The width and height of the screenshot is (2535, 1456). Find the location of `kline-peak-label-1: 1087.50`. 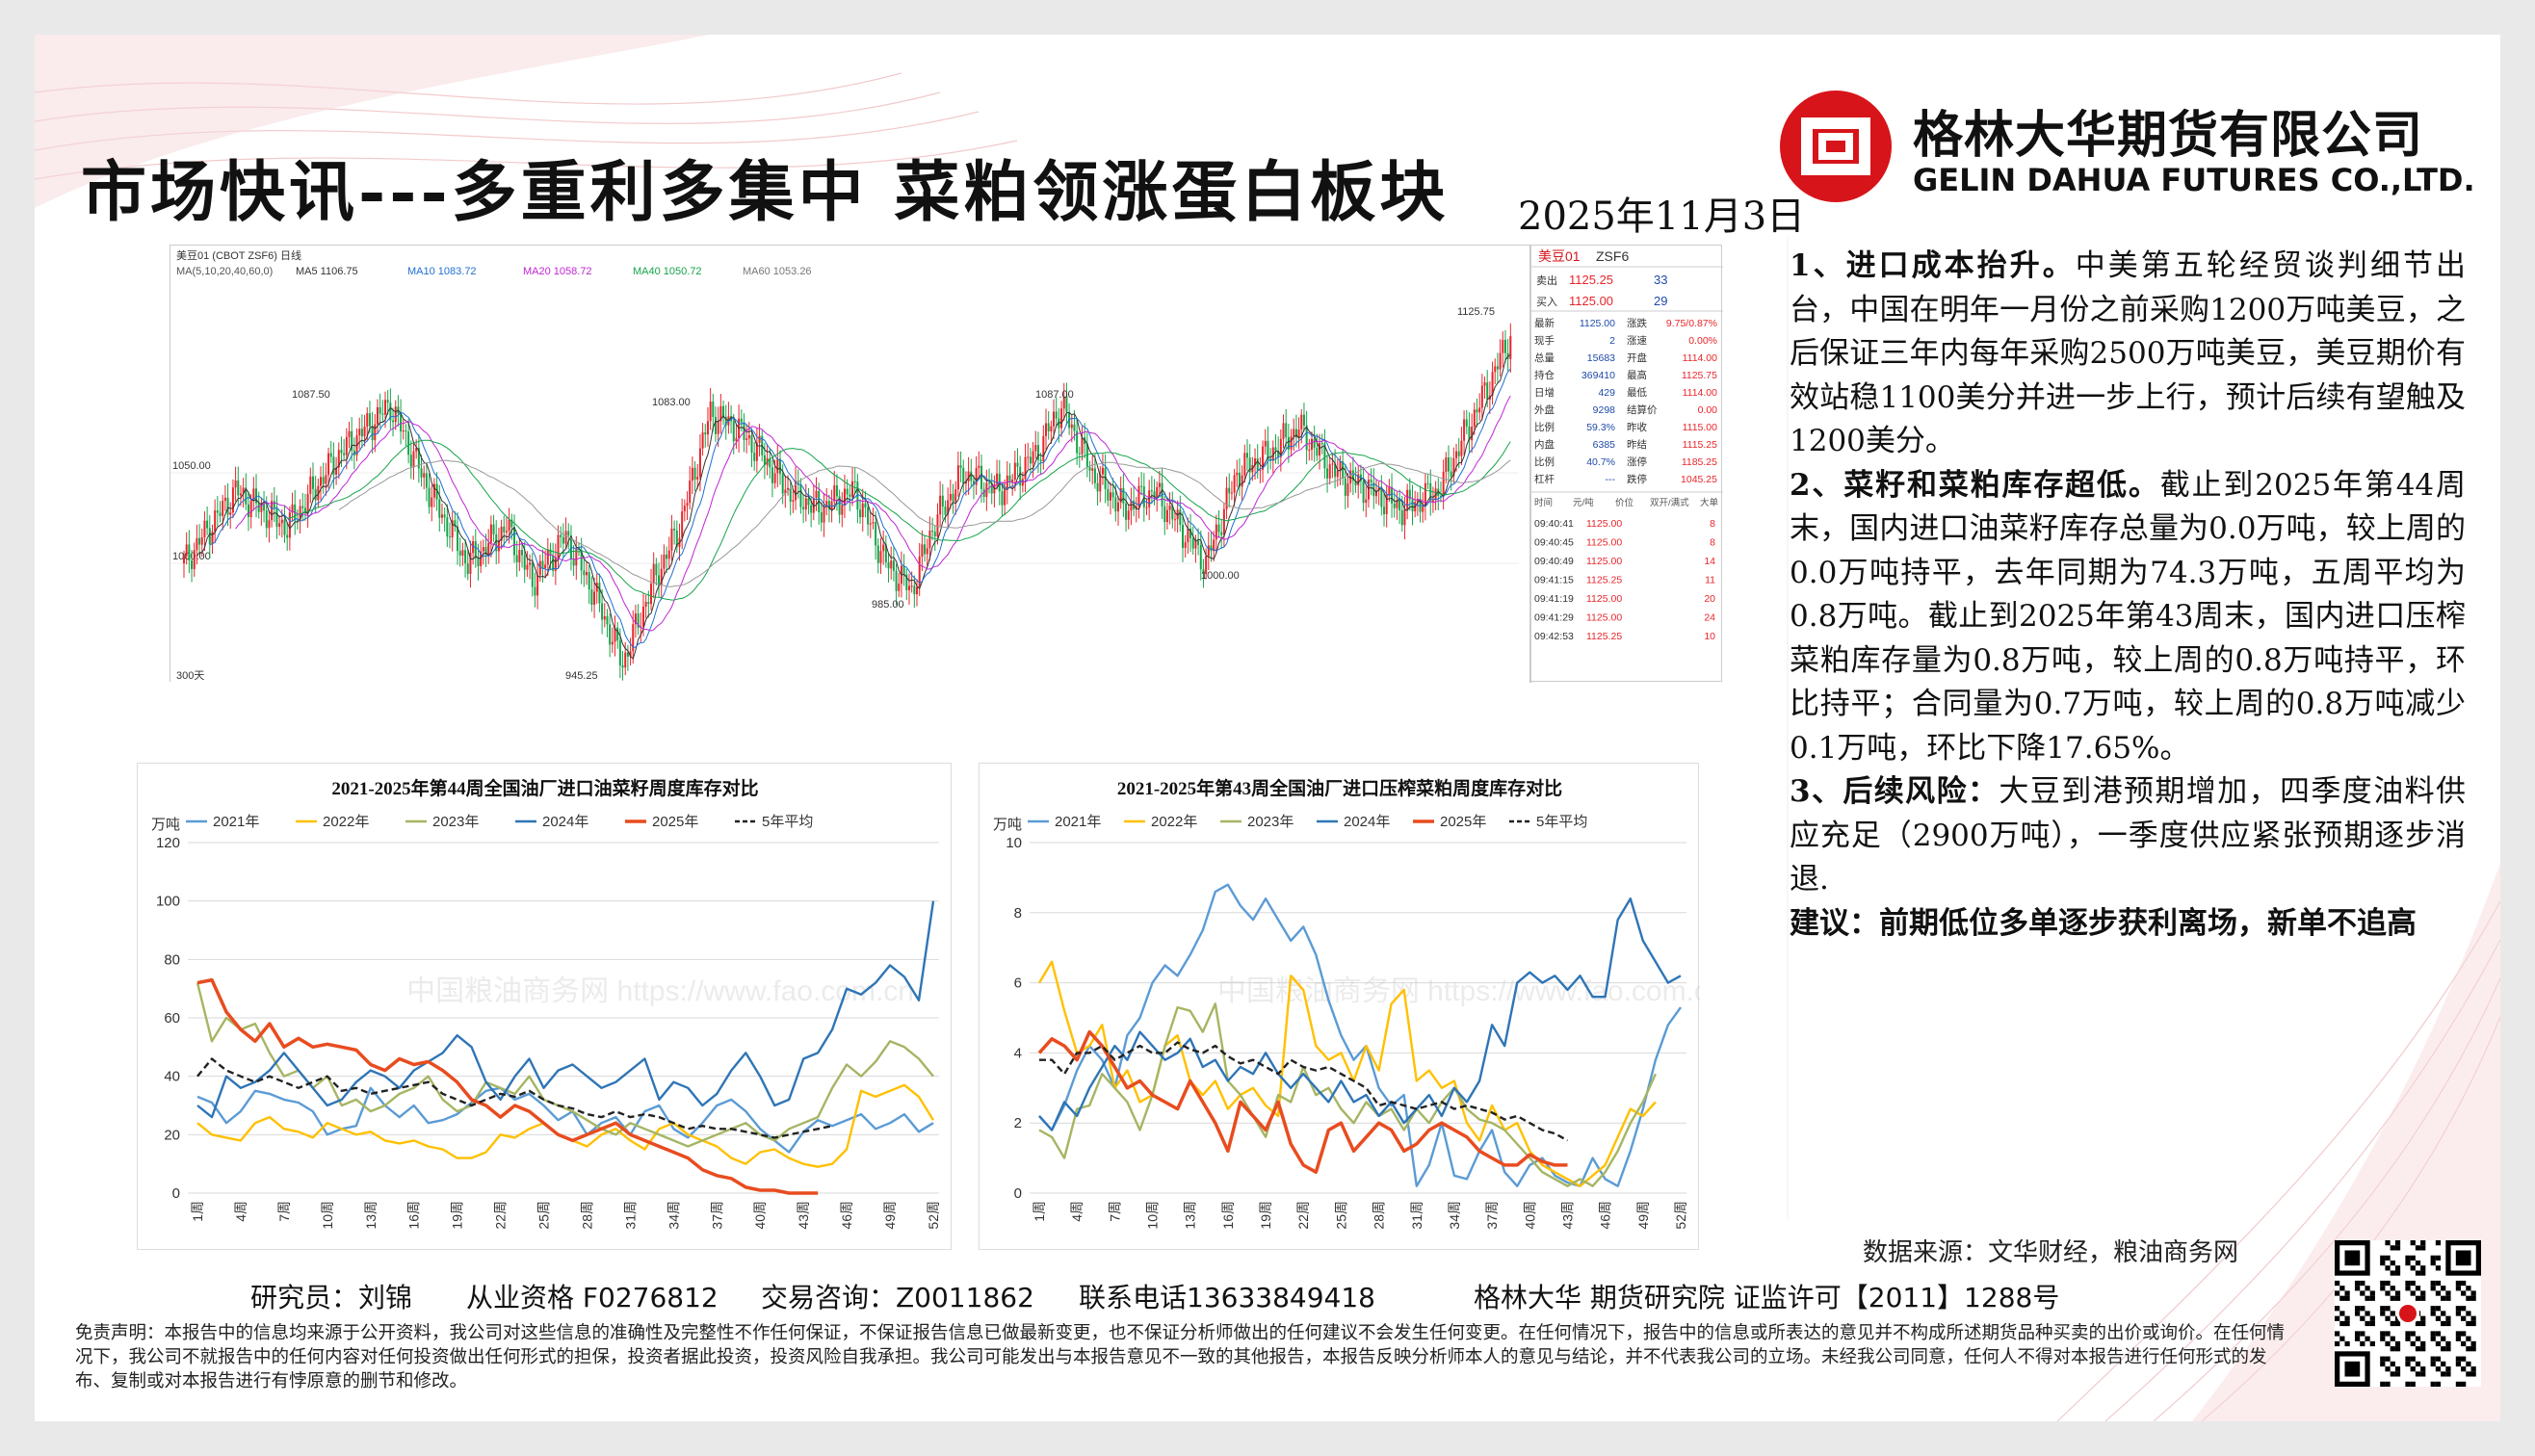

kline-peak-label-1: 1087.50 is located at coordinates (311, 395).